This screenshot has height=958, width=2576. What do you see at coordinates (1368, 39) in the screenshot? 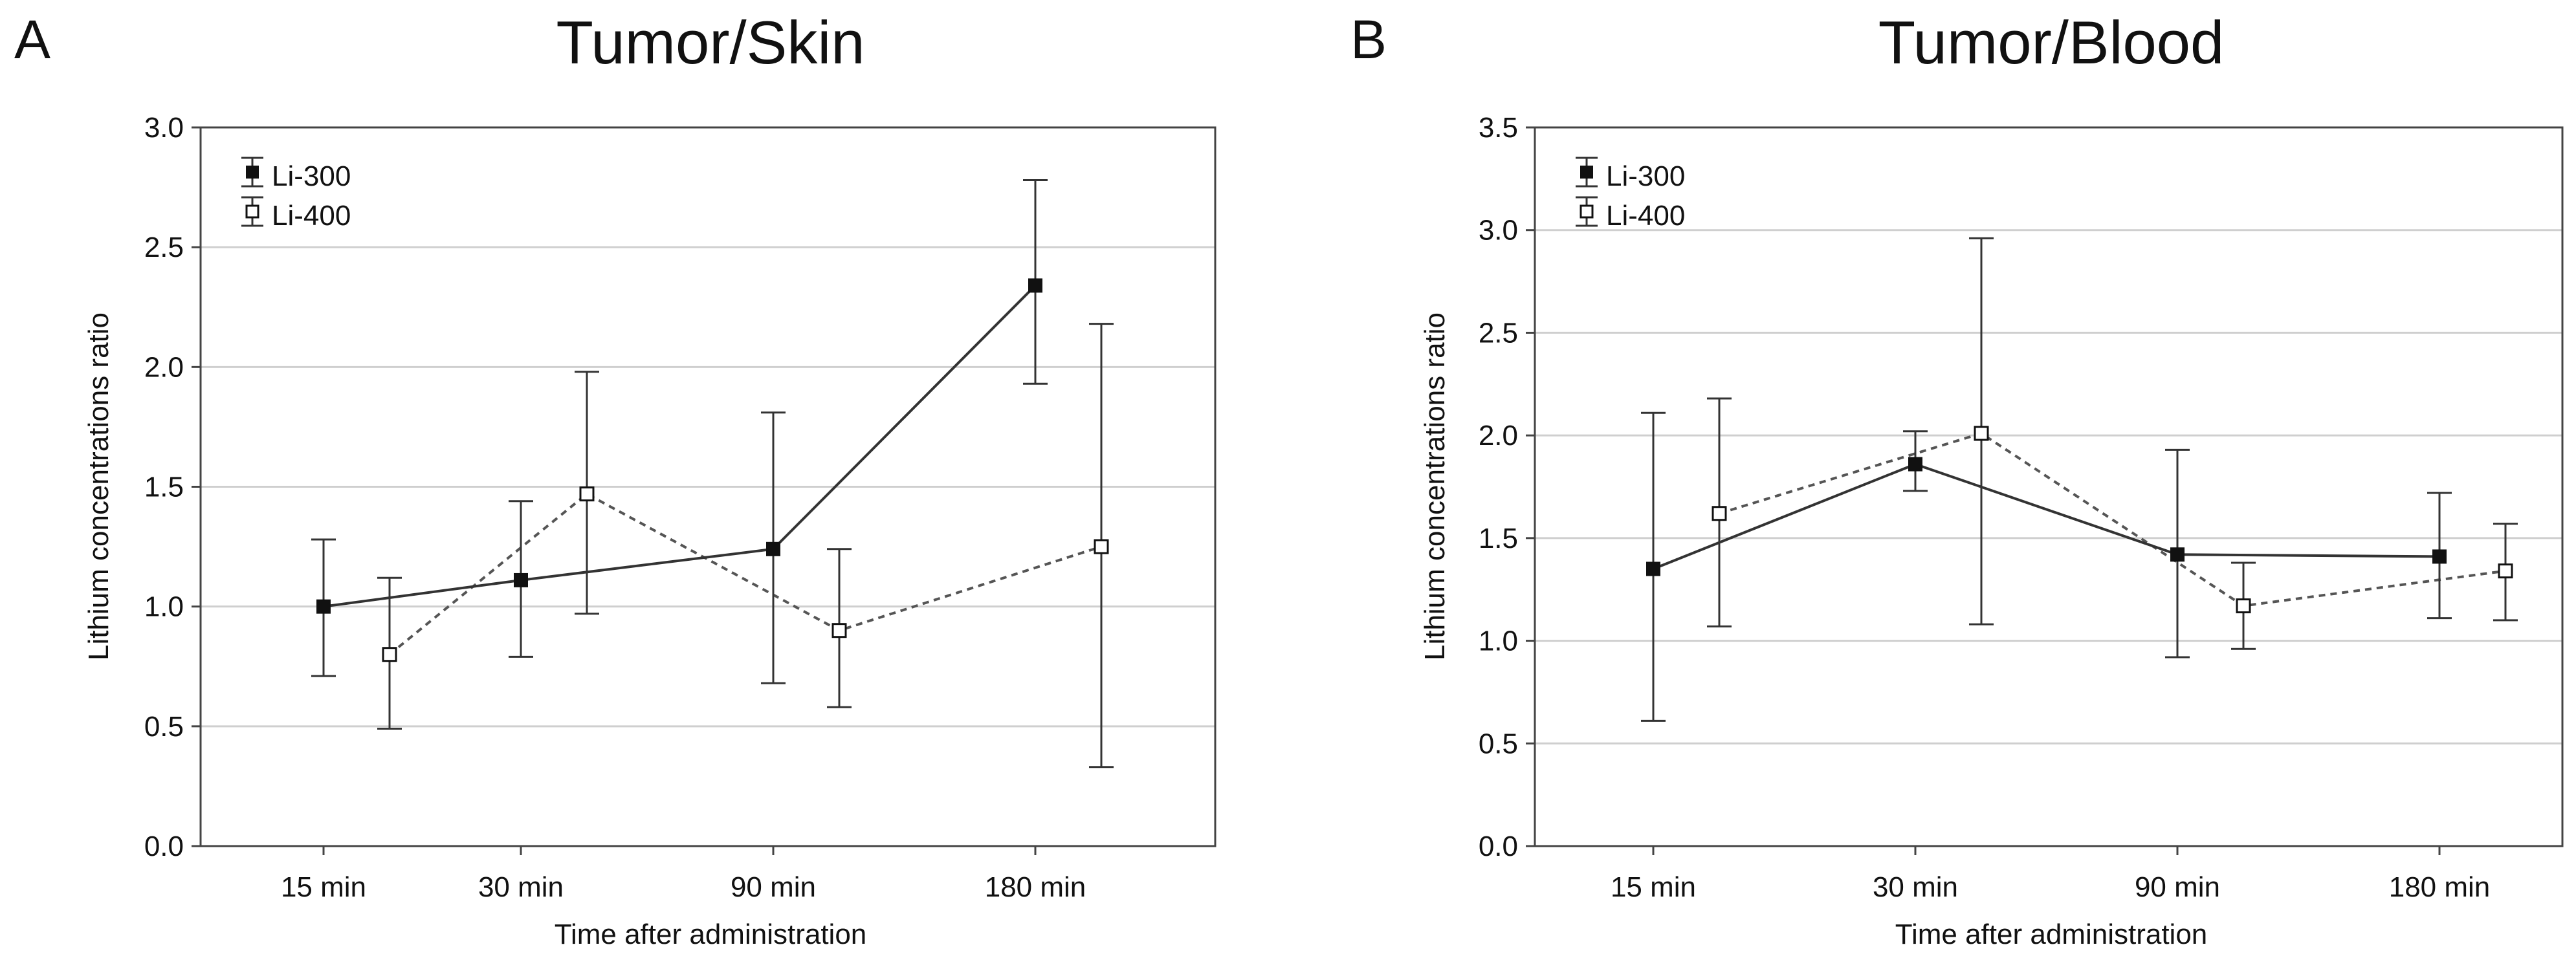
I see `panel-letter-b: B` at bounding box center [1368, 39].